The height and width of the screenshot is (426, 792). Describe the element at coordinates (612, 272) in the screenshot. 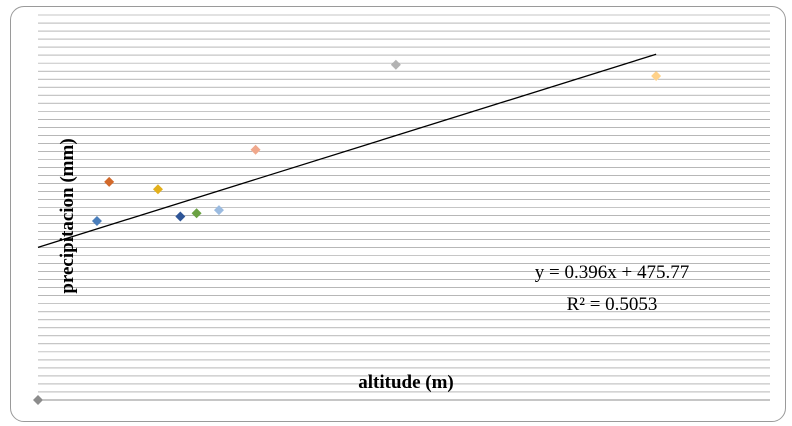

I see `trendline-equation: y = 0.396x + 475.77` at that location.